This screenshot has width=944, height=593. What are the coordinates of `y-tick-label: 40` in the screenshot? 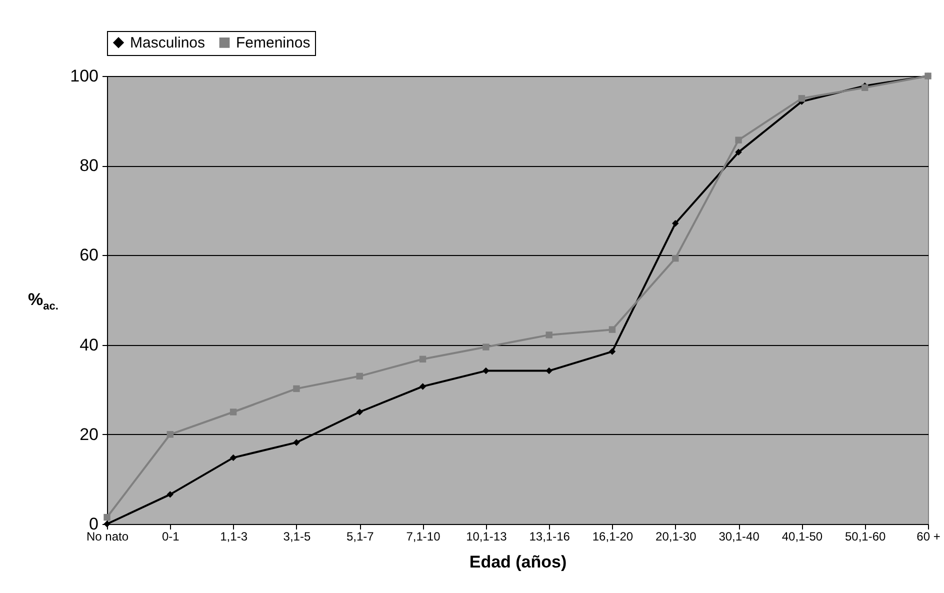 It's located at (89, 344).